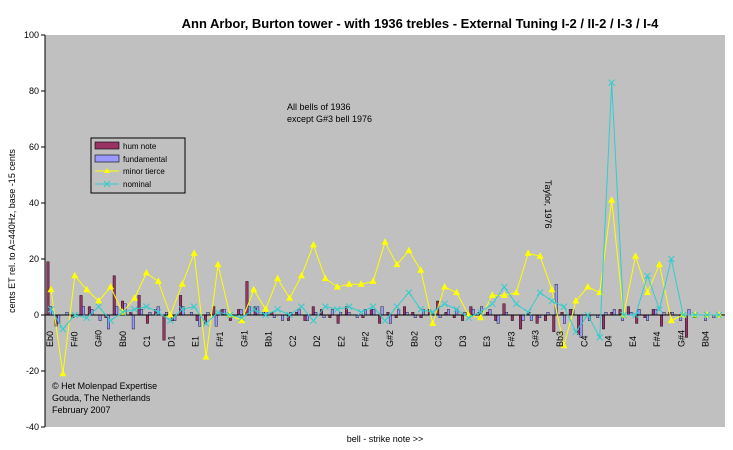 The image size is (733, 450). What do you see at coordinates (32, 427) in the screenshot?
I see `y-tick-label: -40` at bounding box center [32, 427].